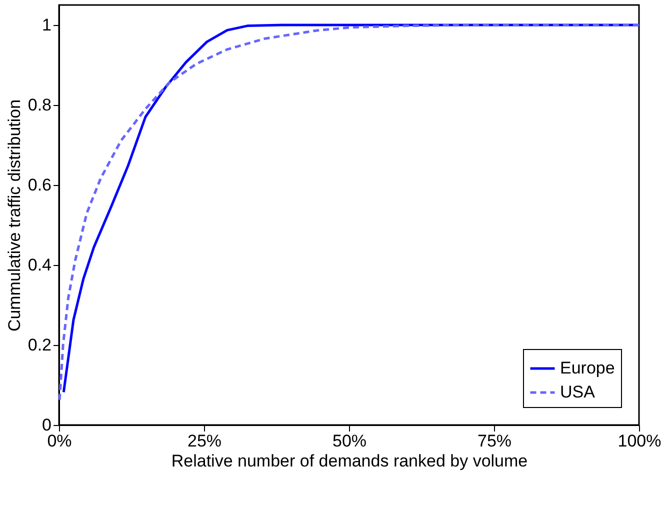  What do you see at coordinates (587, 368) in the screenshot?
I see `legend-label: Europe` at bounding box center [587, 368].